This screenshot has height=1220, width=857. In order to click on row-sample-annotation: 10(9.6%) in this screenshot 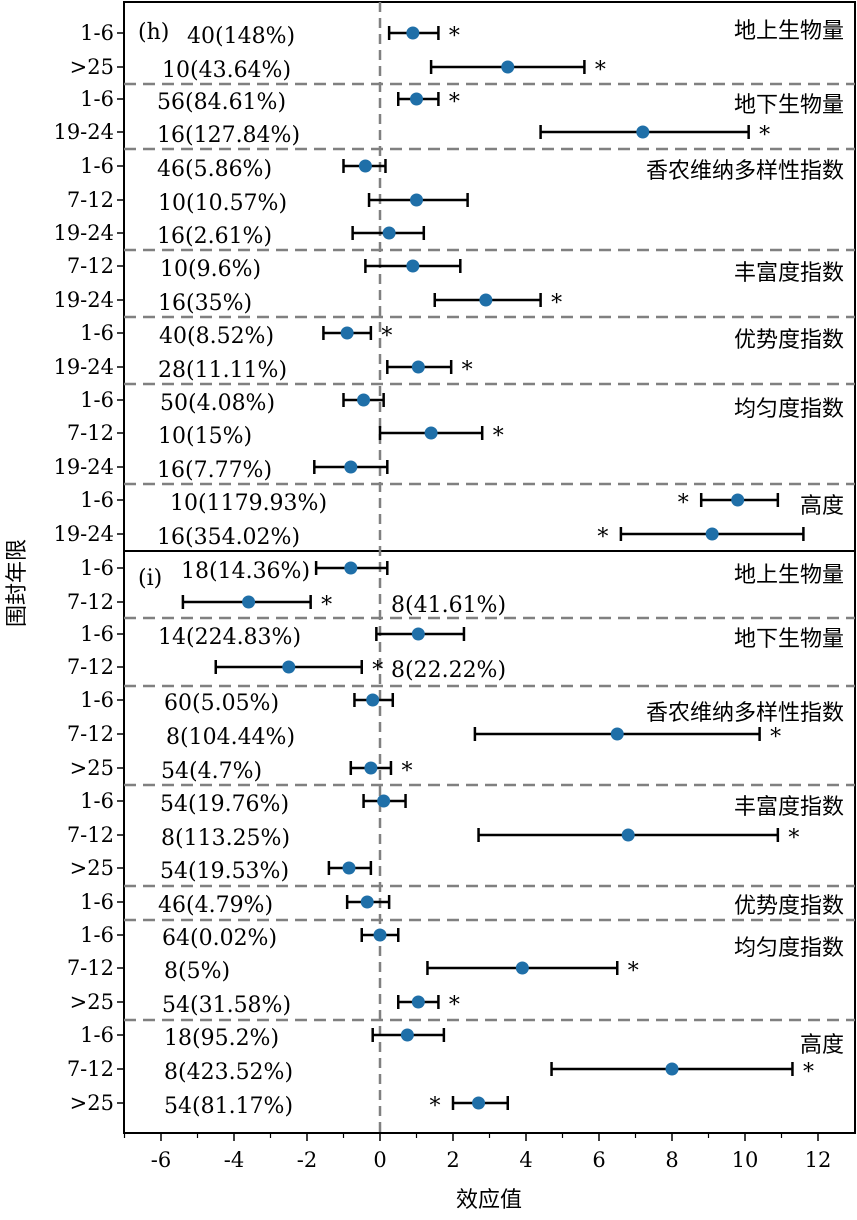, I will do `click(210, 269)`.